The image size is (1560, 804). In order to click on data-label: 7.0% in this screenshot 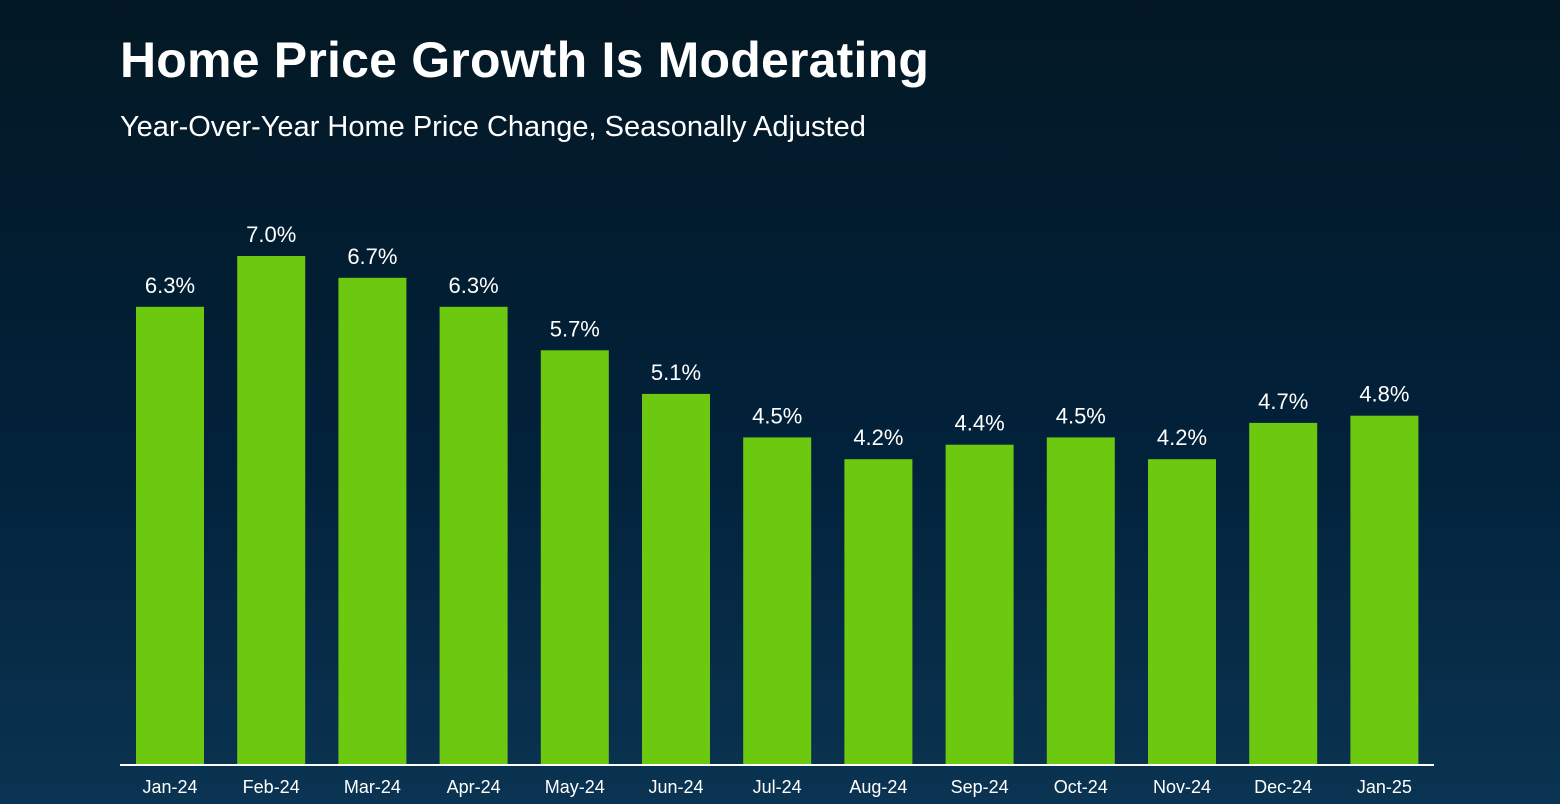, I will do `click(271, 234)`.